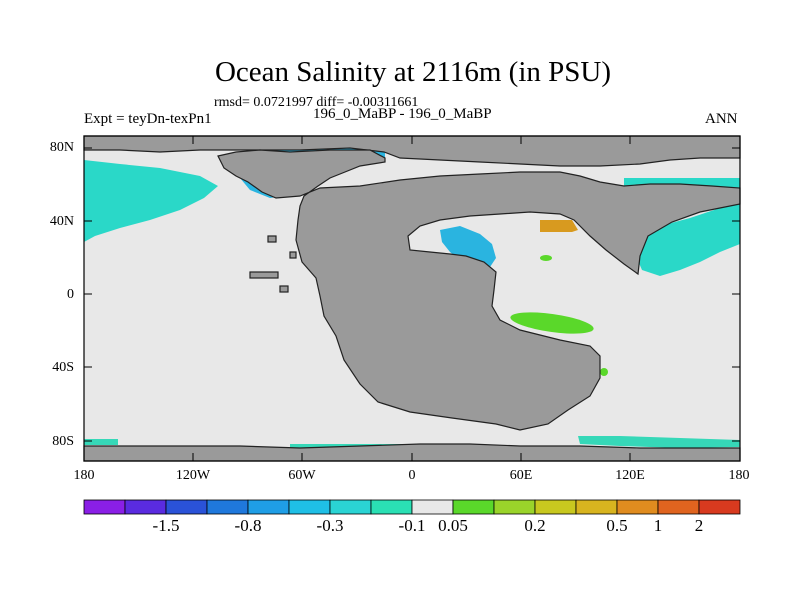 This screenshot has width=800, height=600. I want to click on land-arctic-strip, so click(412, 151).